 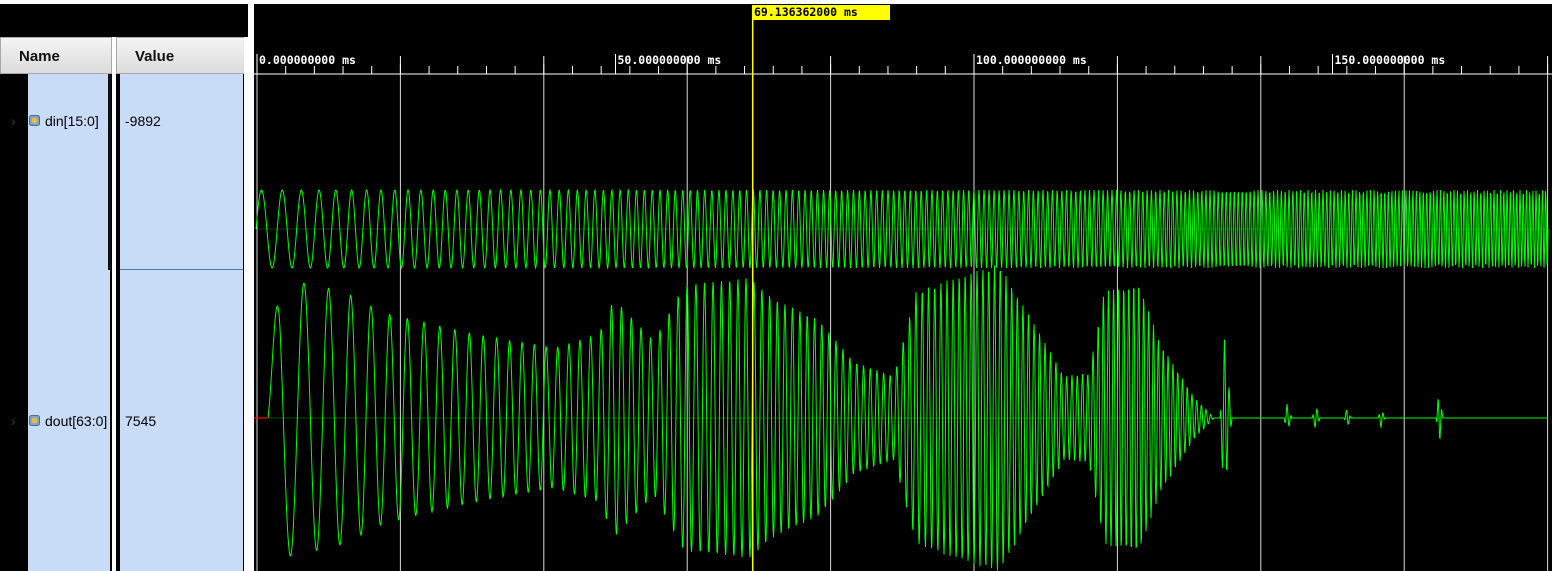 What do you see at coordinates (124, 121) in the screenshot?
I see `signal-row-din: › din[15:0] -9892` at bounding box center [124, 121].